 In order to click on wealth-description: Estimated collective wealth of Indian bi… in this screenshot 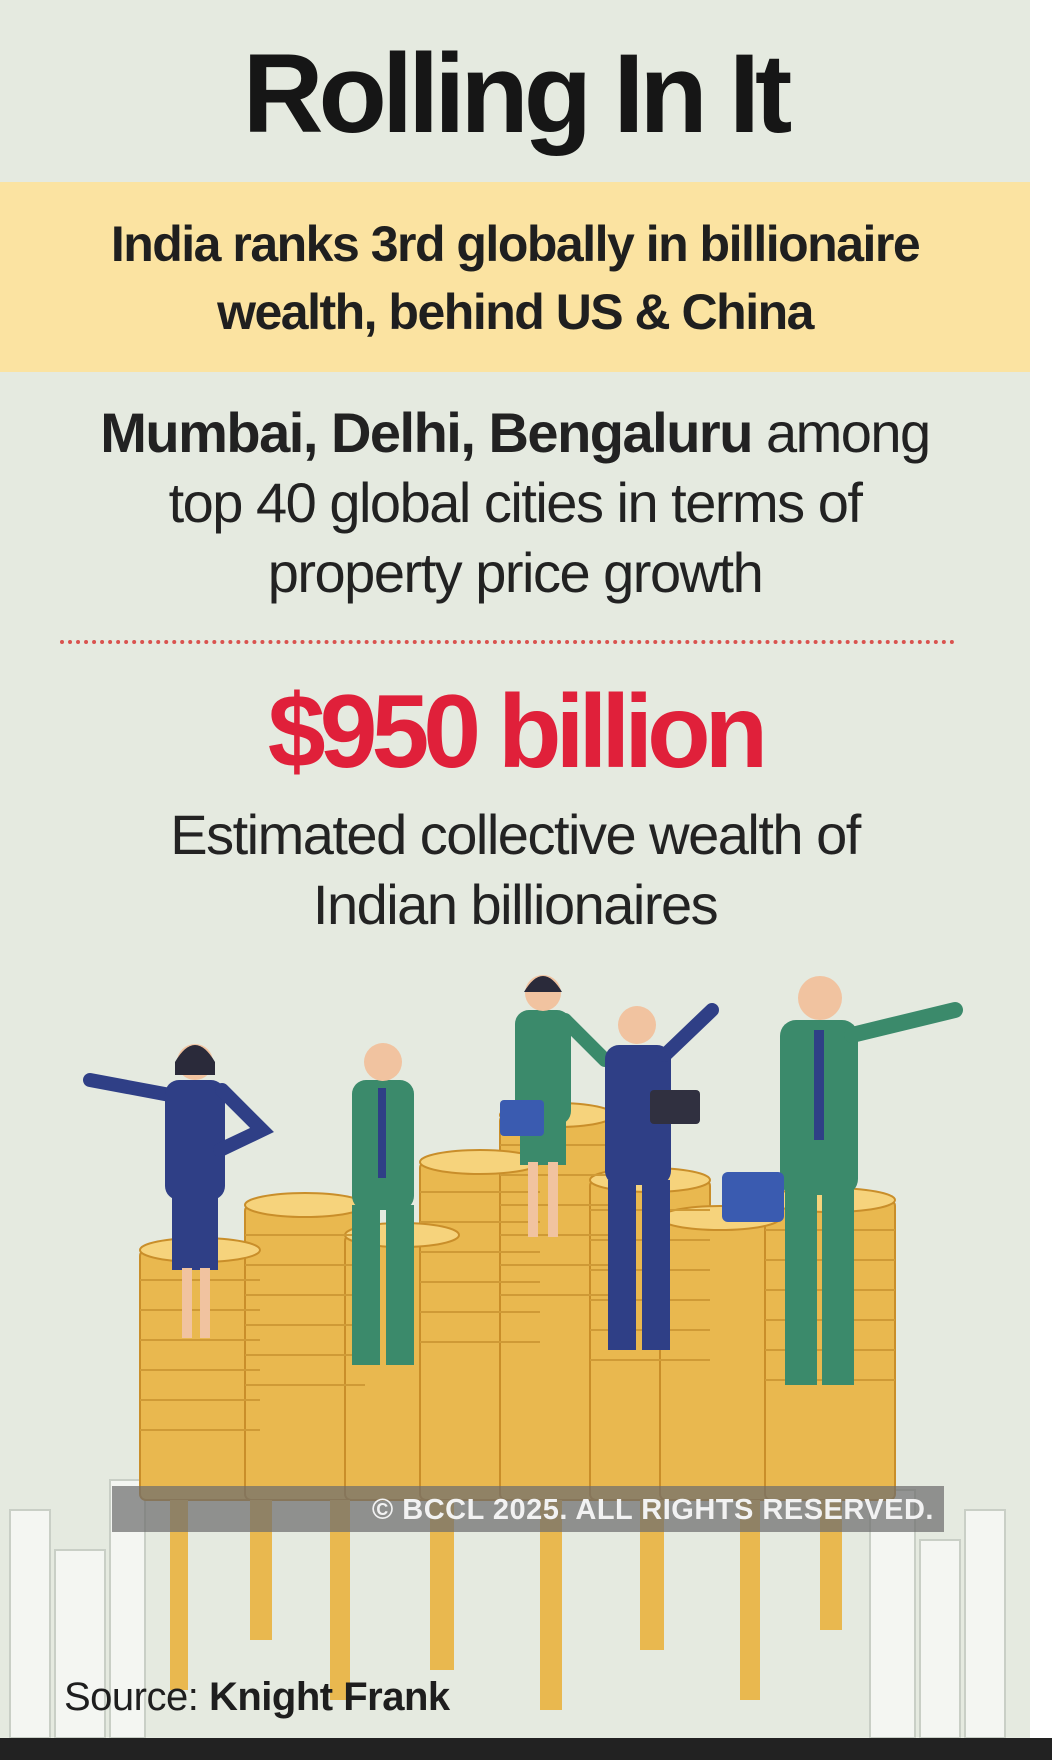, I will do `click(515, 870)`.